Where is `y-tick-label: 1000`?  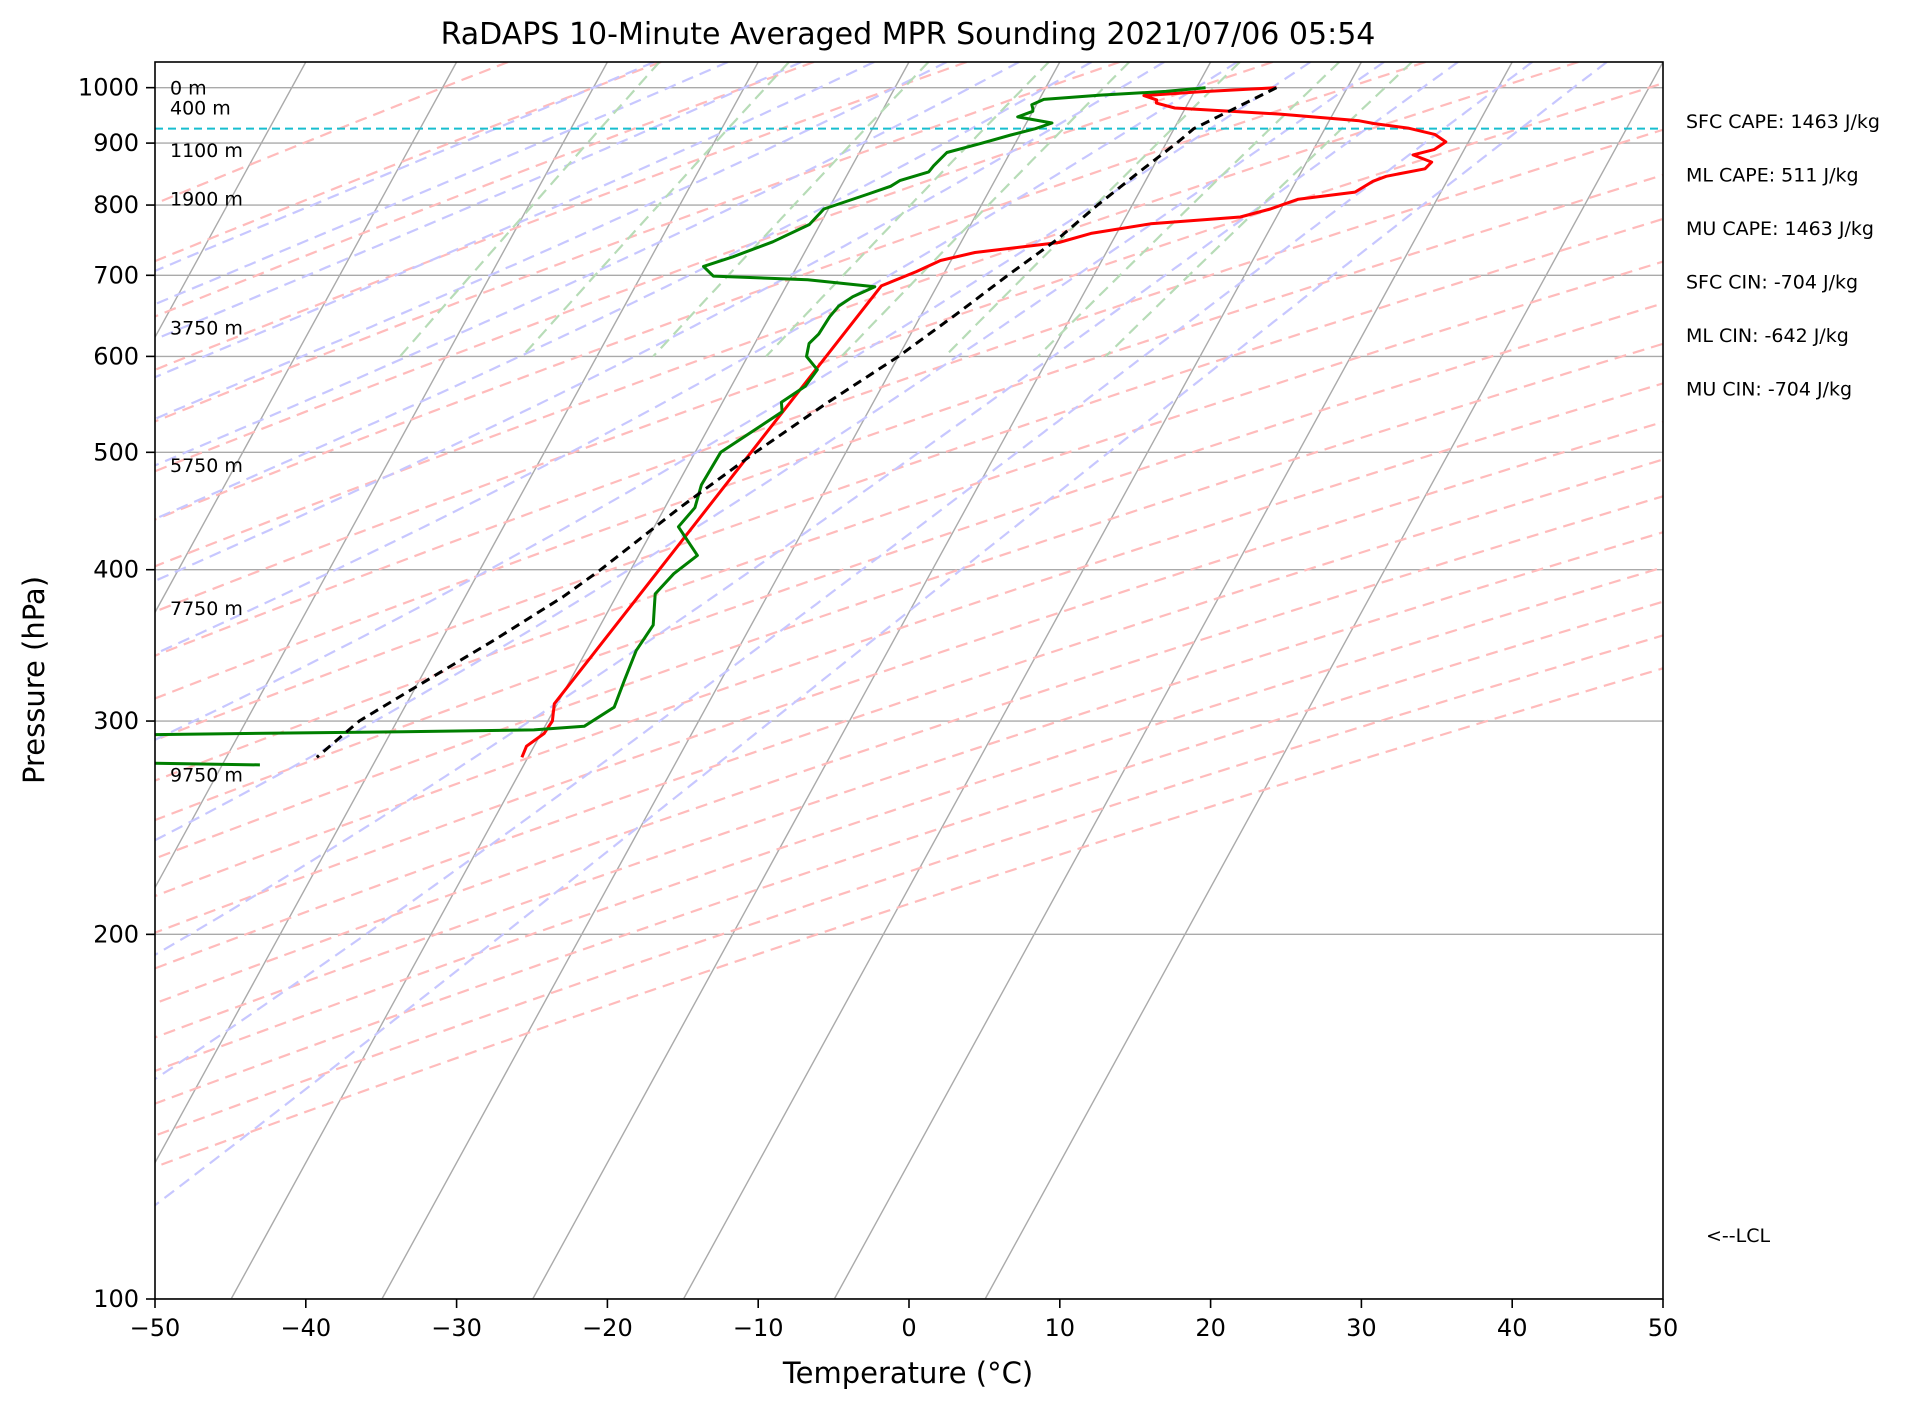 y-tick-label: 1000 is located at coordinates (108, 88).